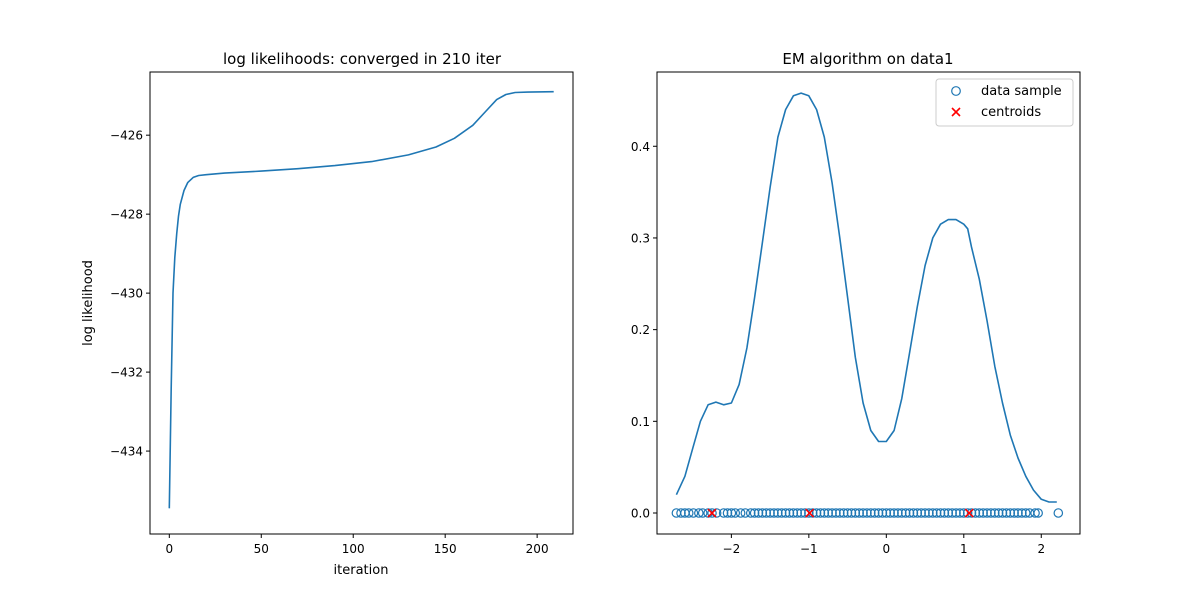  Describe the element at coordinates (1011, 112) in the screenshot. I see `legend-centroids-label: centroids` at that location.